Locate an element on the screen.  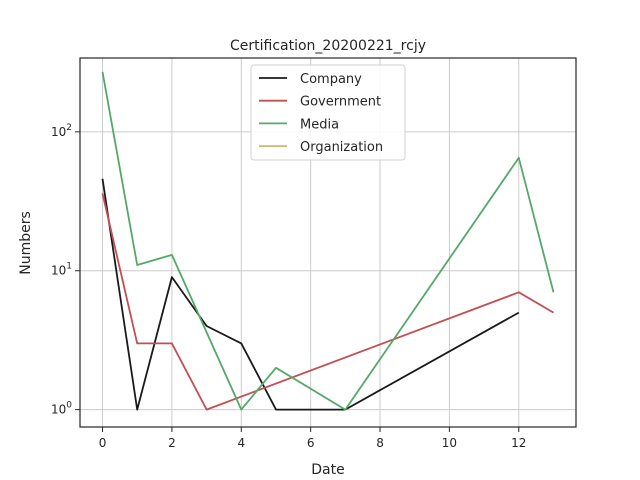
chart-title: Certification_20200221_rcjy is located at coordinates (328, 46).